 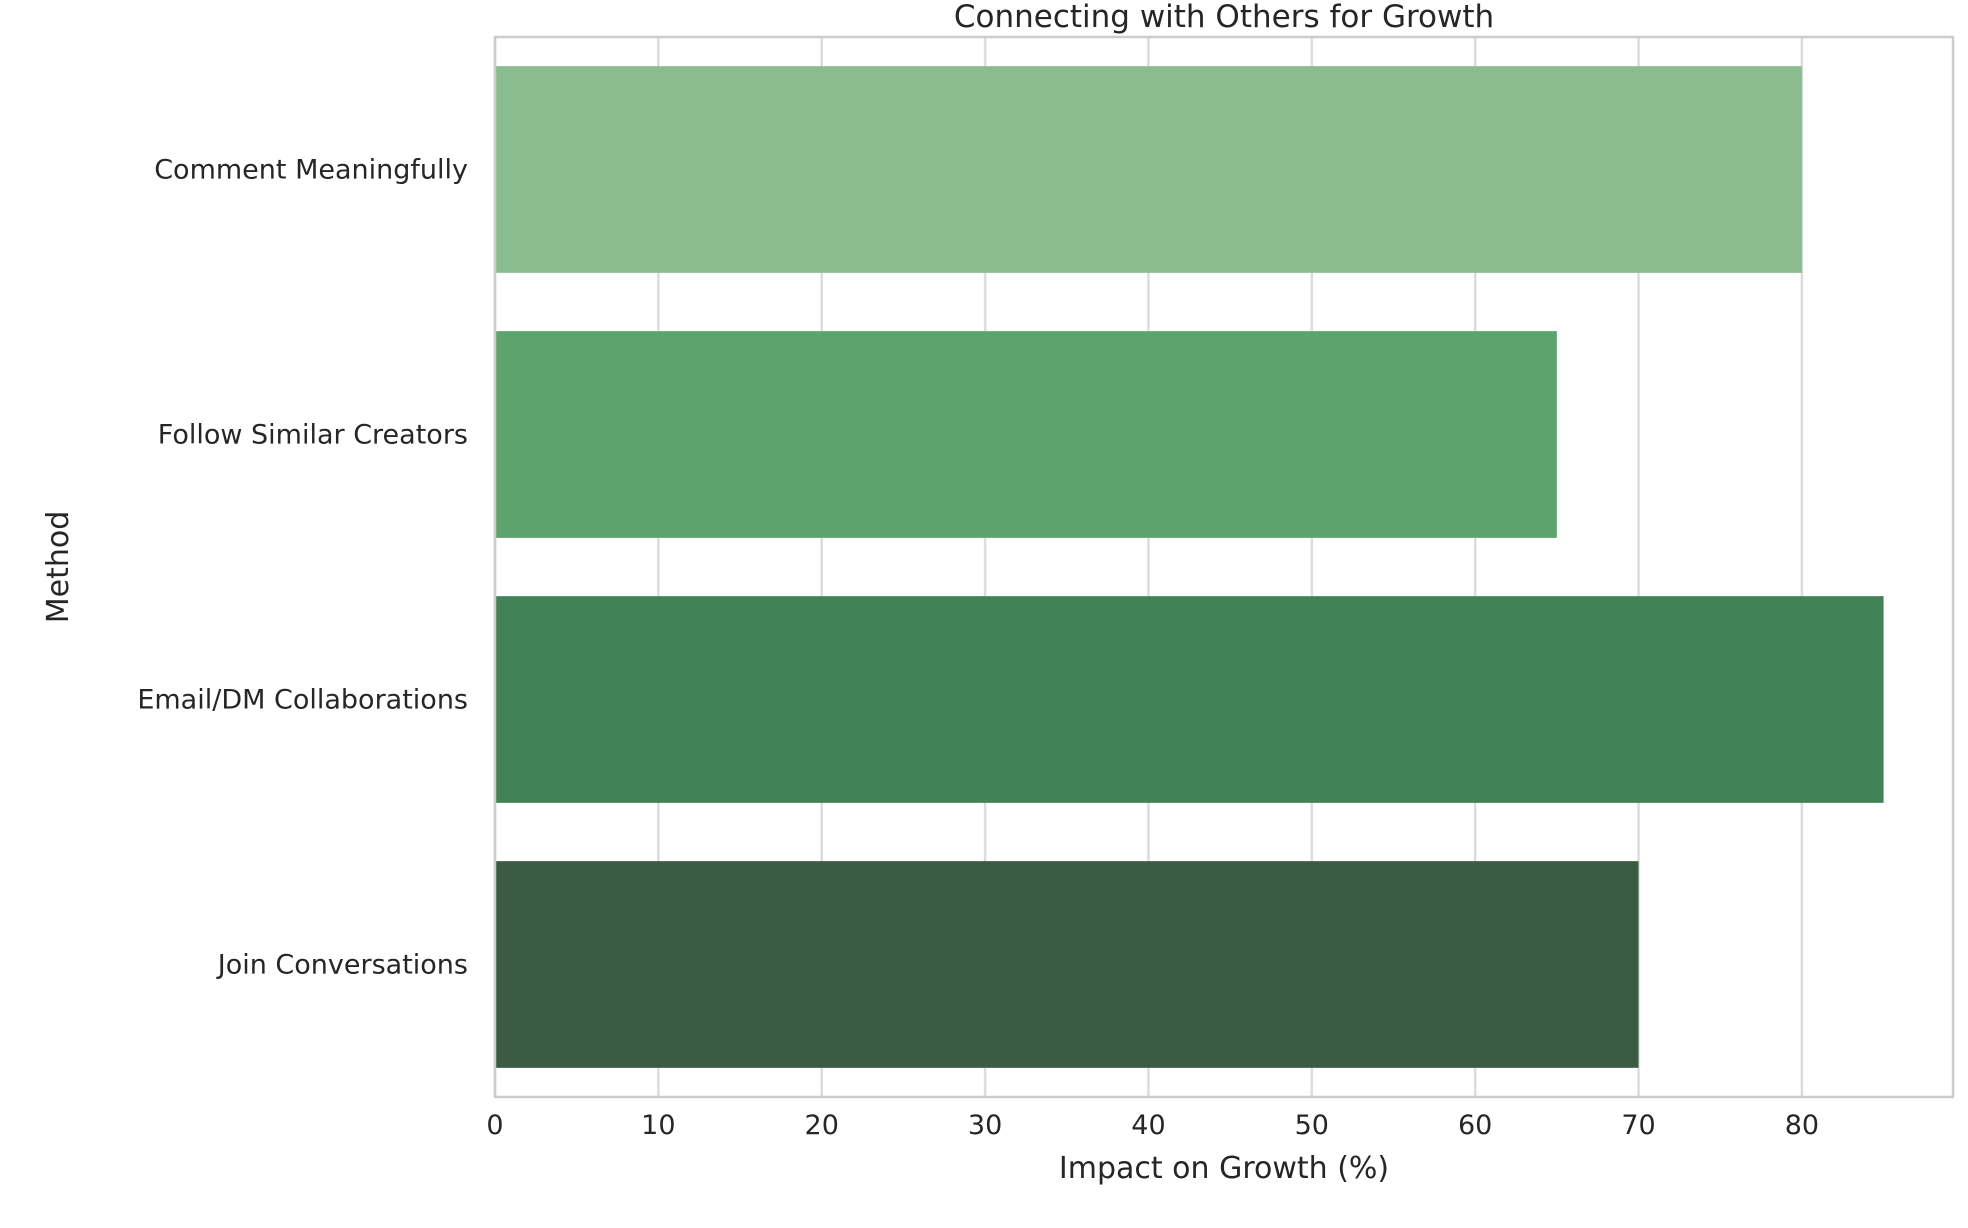 What do you see at coordinates (311, 170) in the screenshot?
I see `y-tick-label: Comment Meaningfully` at bounding box center [311, 170].